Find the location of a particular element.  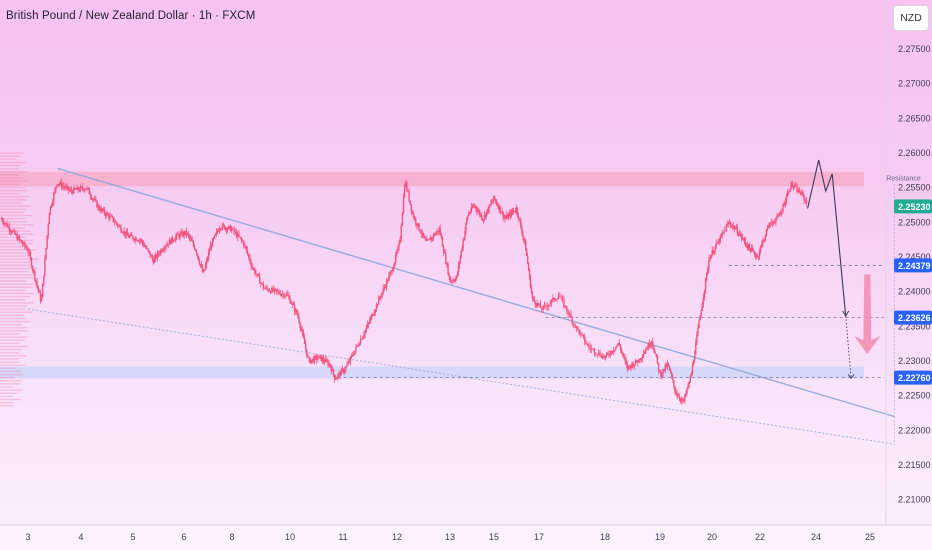

price-tag-label-poi-upper: 2.24379 is located at coordinates (914, 266).